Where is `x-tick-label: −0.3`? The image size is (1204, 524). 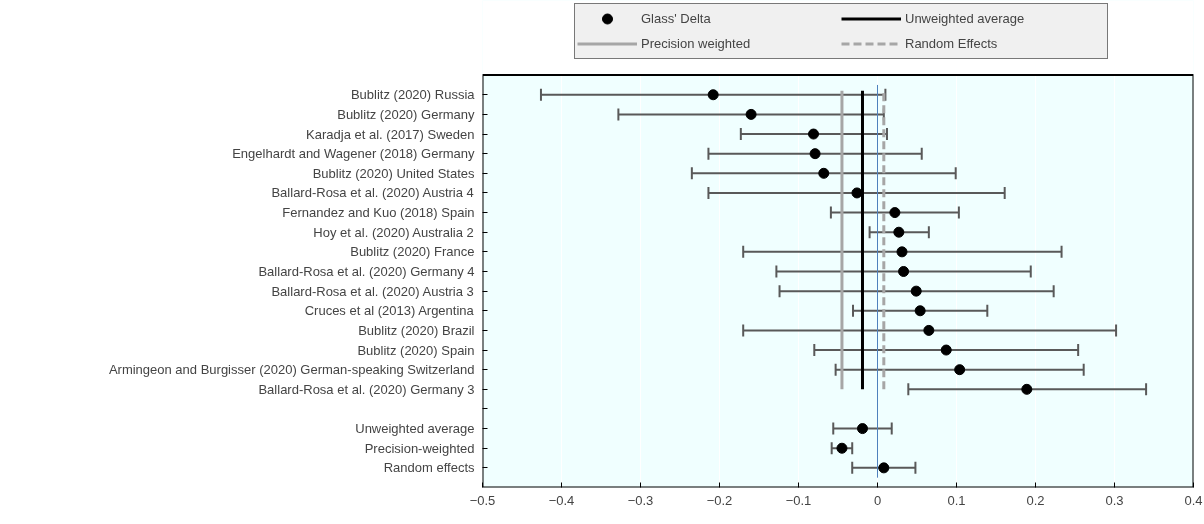
x-tick-label: −0.3 is located at coordinates (640, 500).